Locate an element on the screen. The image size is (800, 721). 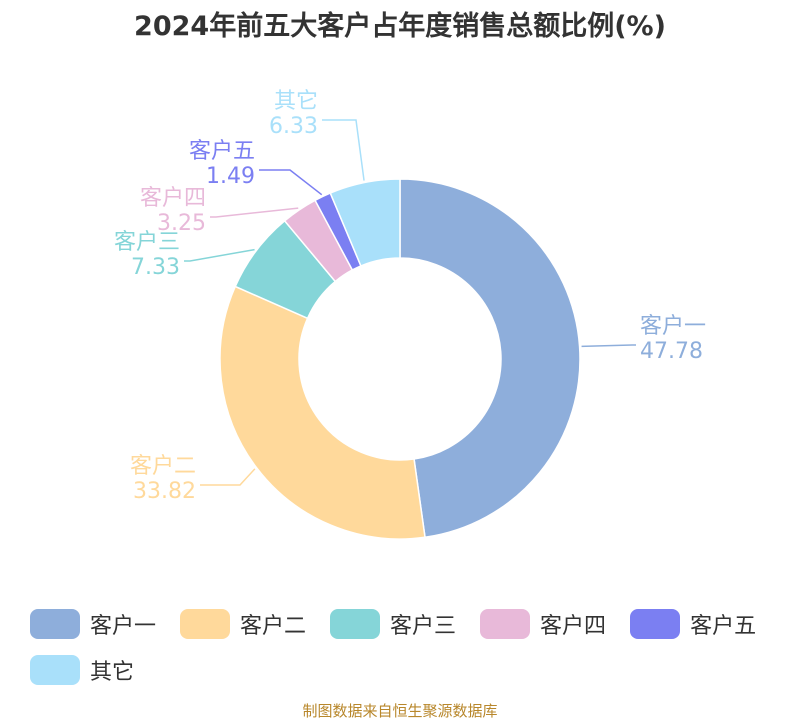
legend-item-5: 客户五 is located at coordinates (693, 624).